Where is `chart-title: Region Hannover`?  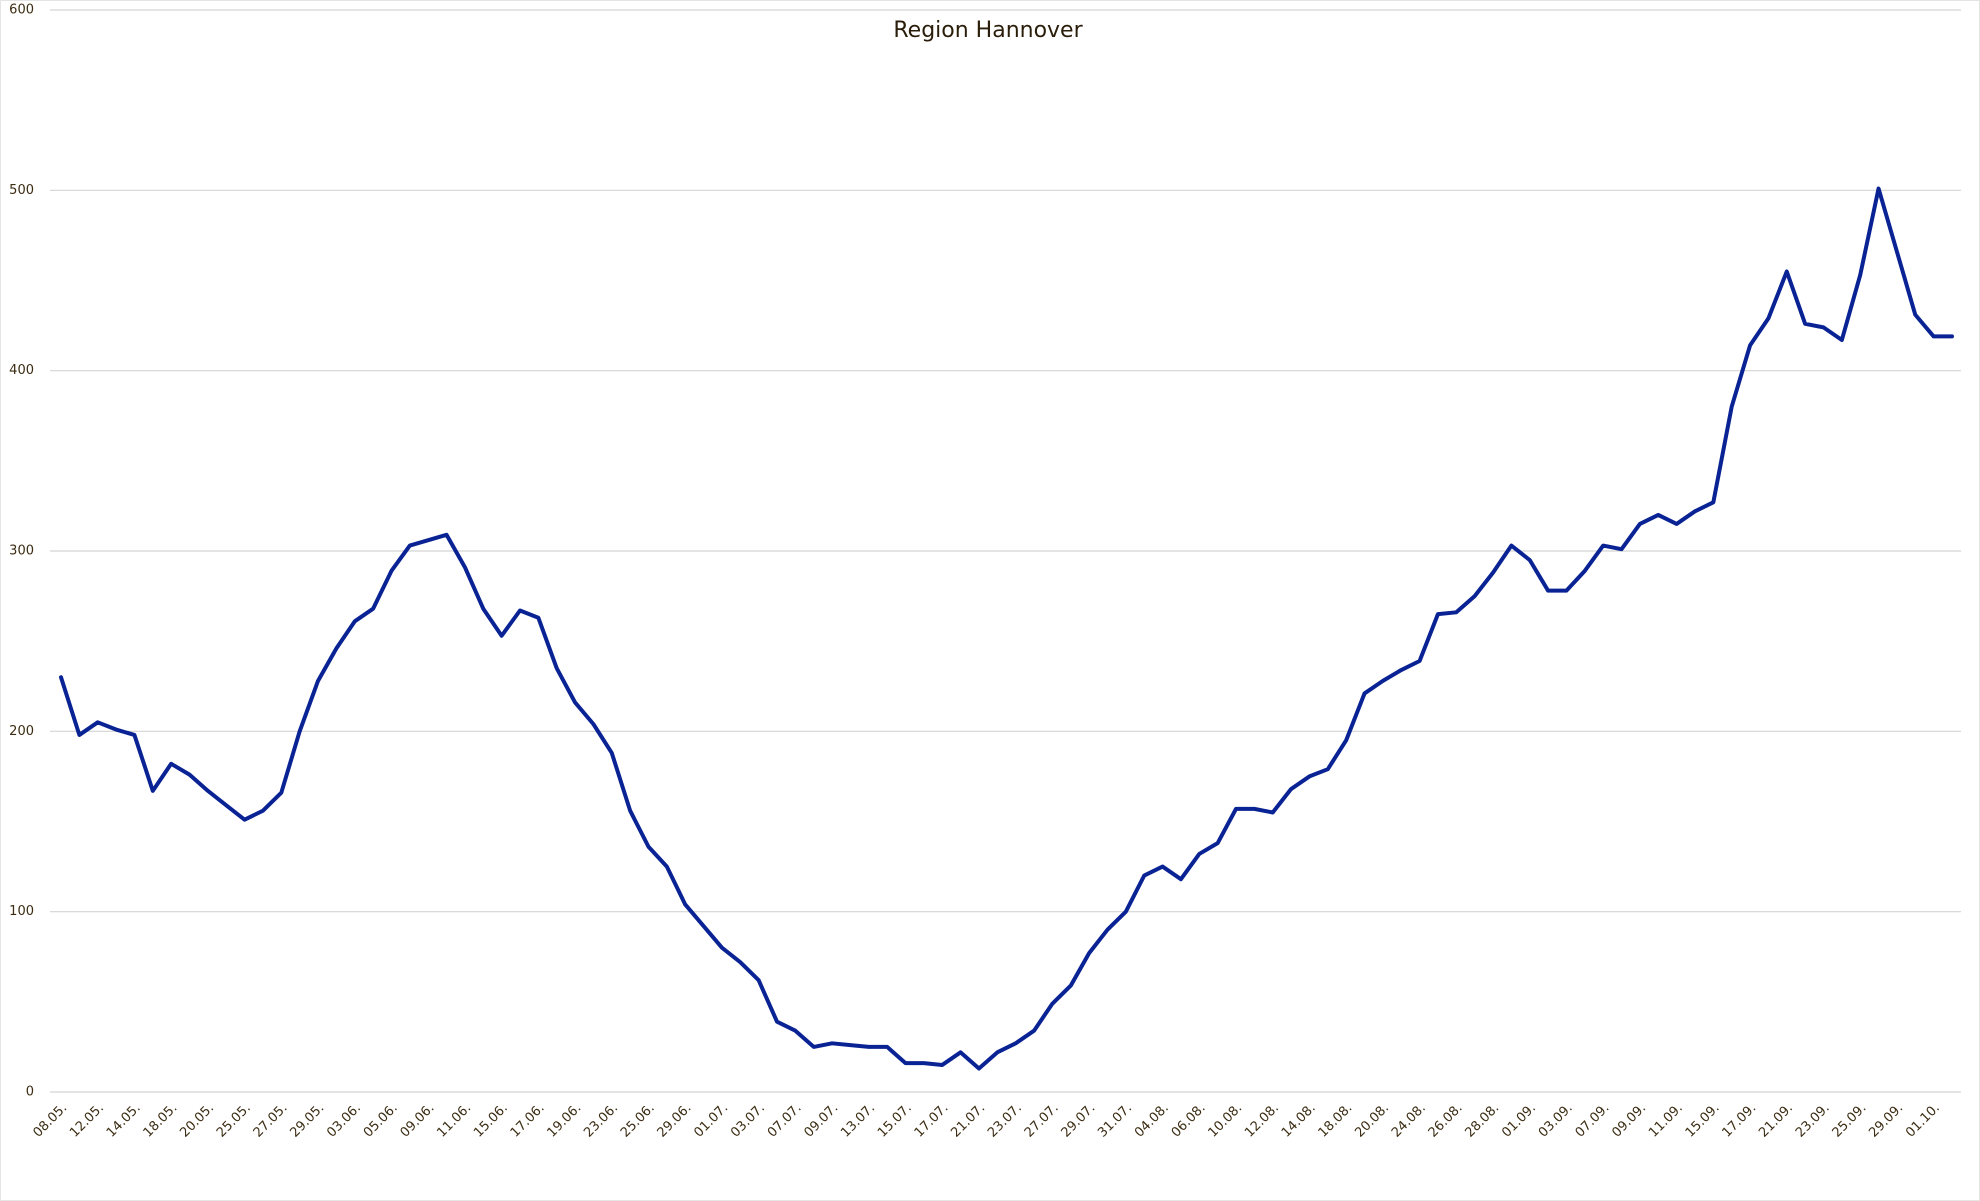
chart-title: Region Hannover is located at coordinates (988, 30).